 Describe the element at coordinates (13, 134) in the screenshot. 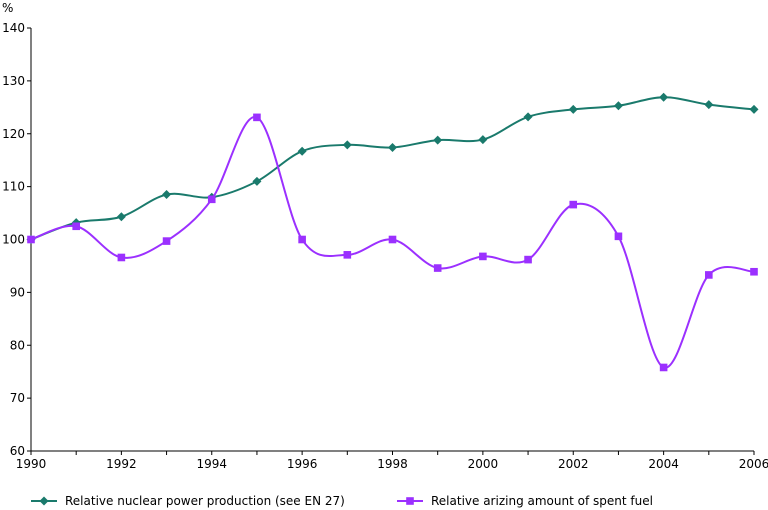

I see `y-tick-label: 120` at that location.